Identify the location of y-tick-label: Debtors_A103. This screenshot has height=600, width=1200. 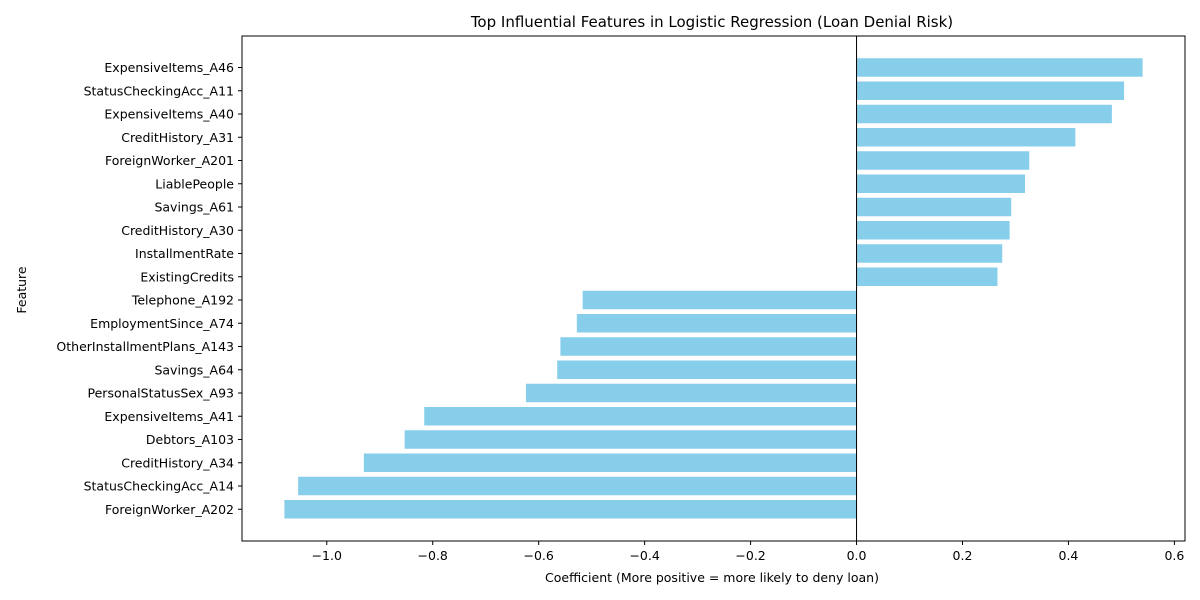
(190, 439).